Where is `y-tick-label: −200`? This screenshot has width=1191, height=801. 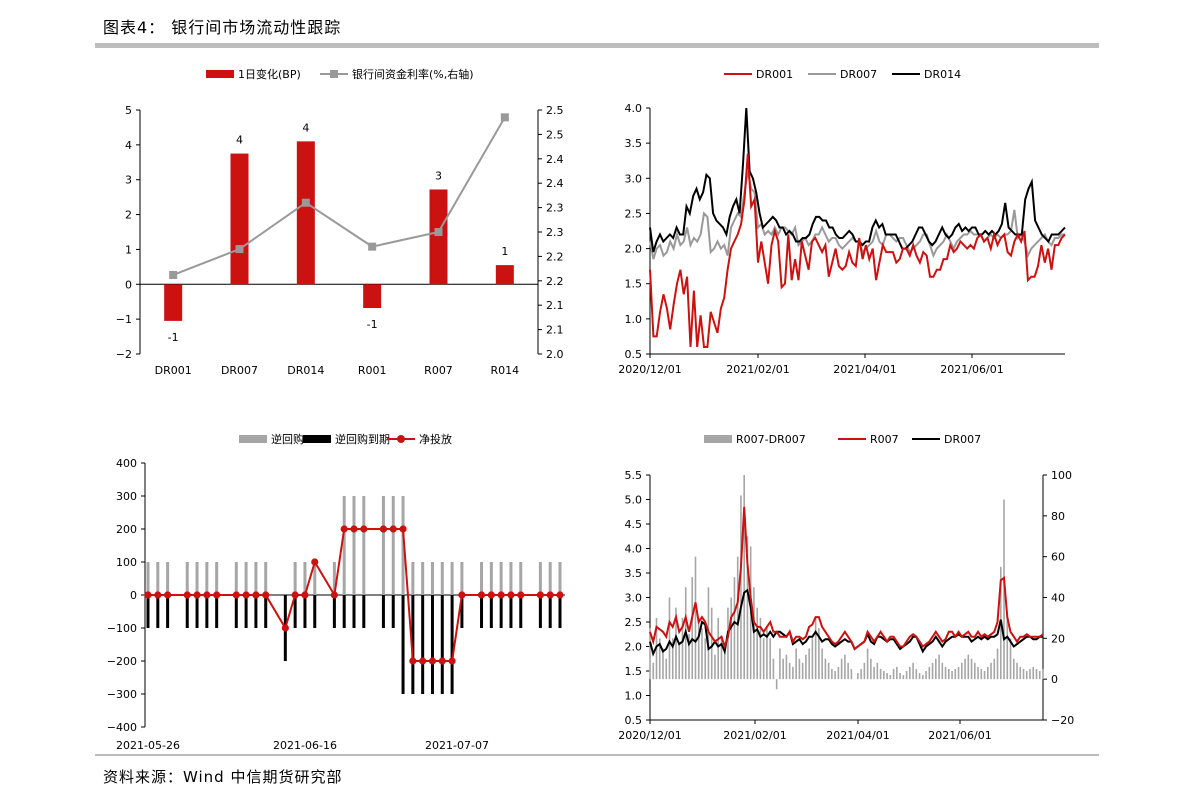
y-tick-label: −200 is located at coordinates (122, 661).